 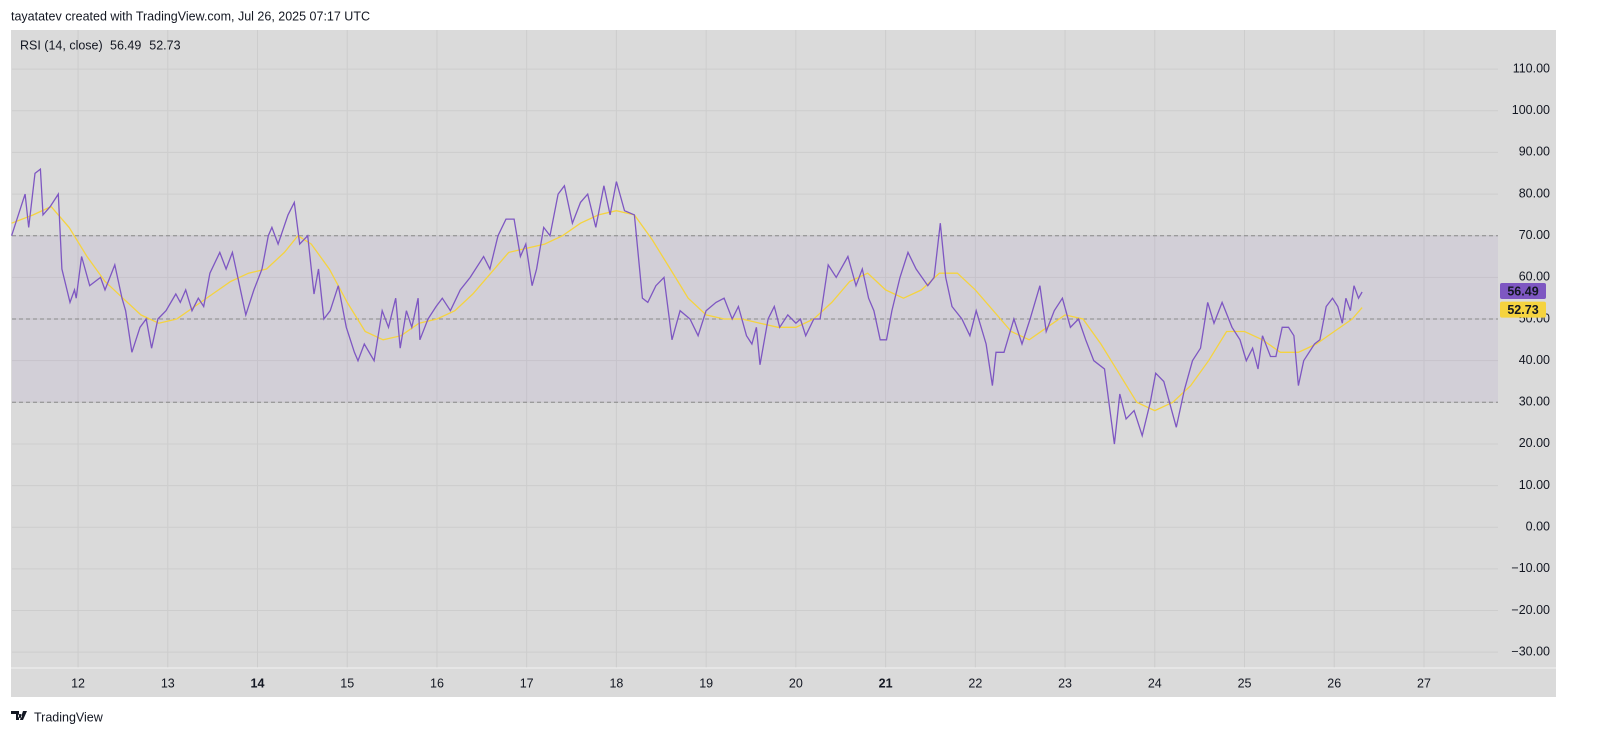 What do you see at coordinates (19, 715) in the screenshot?
I see `footer-logo` at bounding box center [19, 715].